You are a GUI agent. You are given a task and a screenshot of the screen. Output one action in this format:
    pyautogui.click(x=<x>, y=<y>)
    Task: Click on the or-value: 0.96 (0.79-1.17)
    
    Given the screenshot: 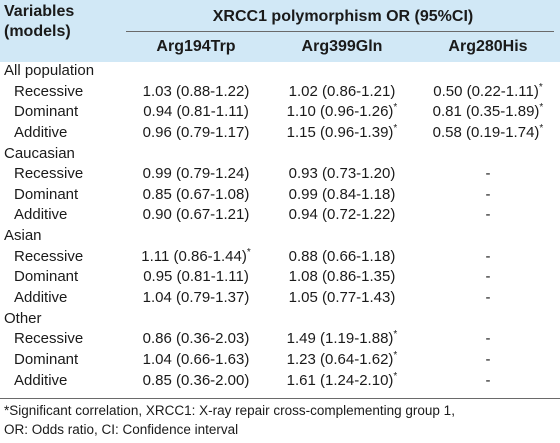 What is the action you would take?
    pyautogui.click(x=196, y=132)
    